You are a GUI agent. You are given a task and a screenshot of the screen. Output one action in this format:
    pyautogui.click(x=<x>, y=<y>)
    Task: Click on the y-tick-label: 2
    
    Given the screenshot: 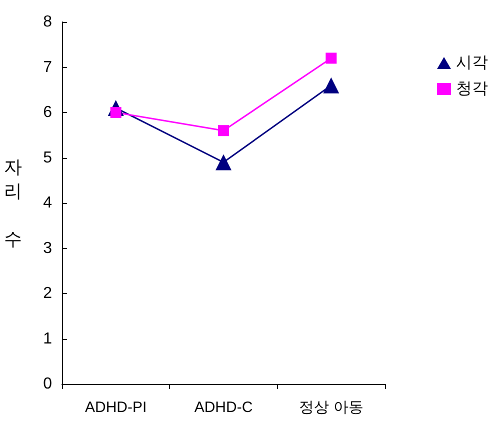 What is the action you would take?
    pyautogui.click(x=47, y=293)
    